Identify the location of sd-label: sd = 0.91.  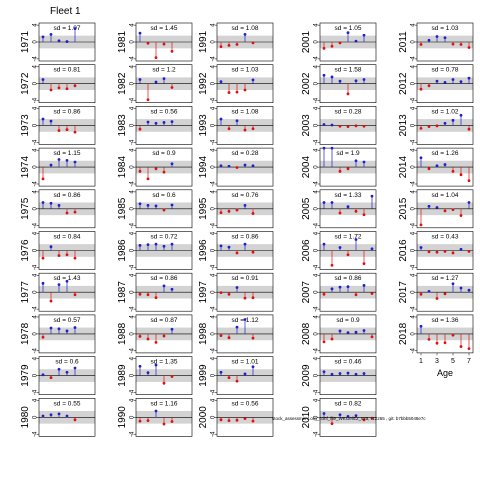
(245, 278).